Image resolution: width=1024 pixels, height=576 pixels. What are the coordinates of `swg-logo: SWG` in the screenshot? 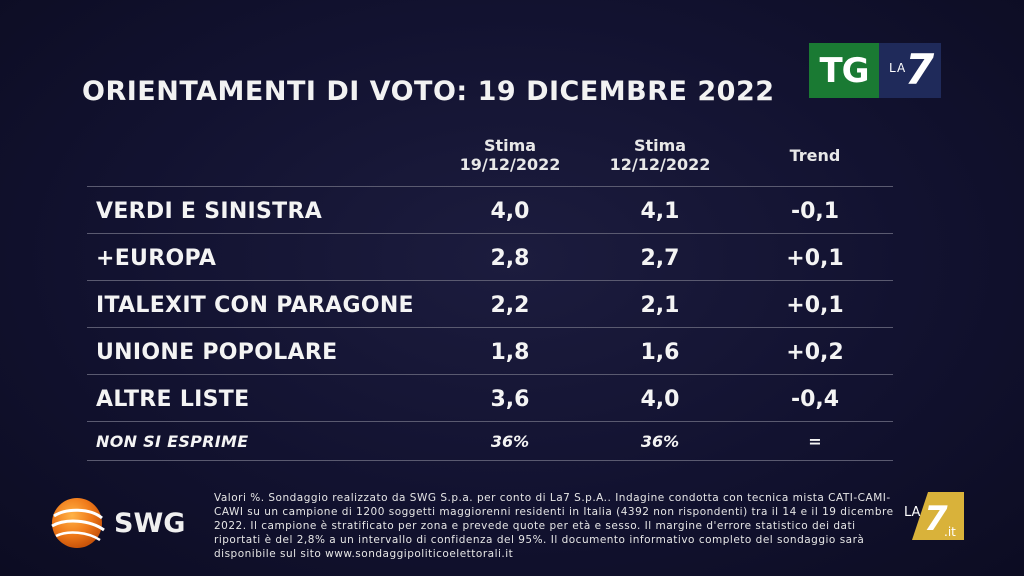 It's located at (115, 523).